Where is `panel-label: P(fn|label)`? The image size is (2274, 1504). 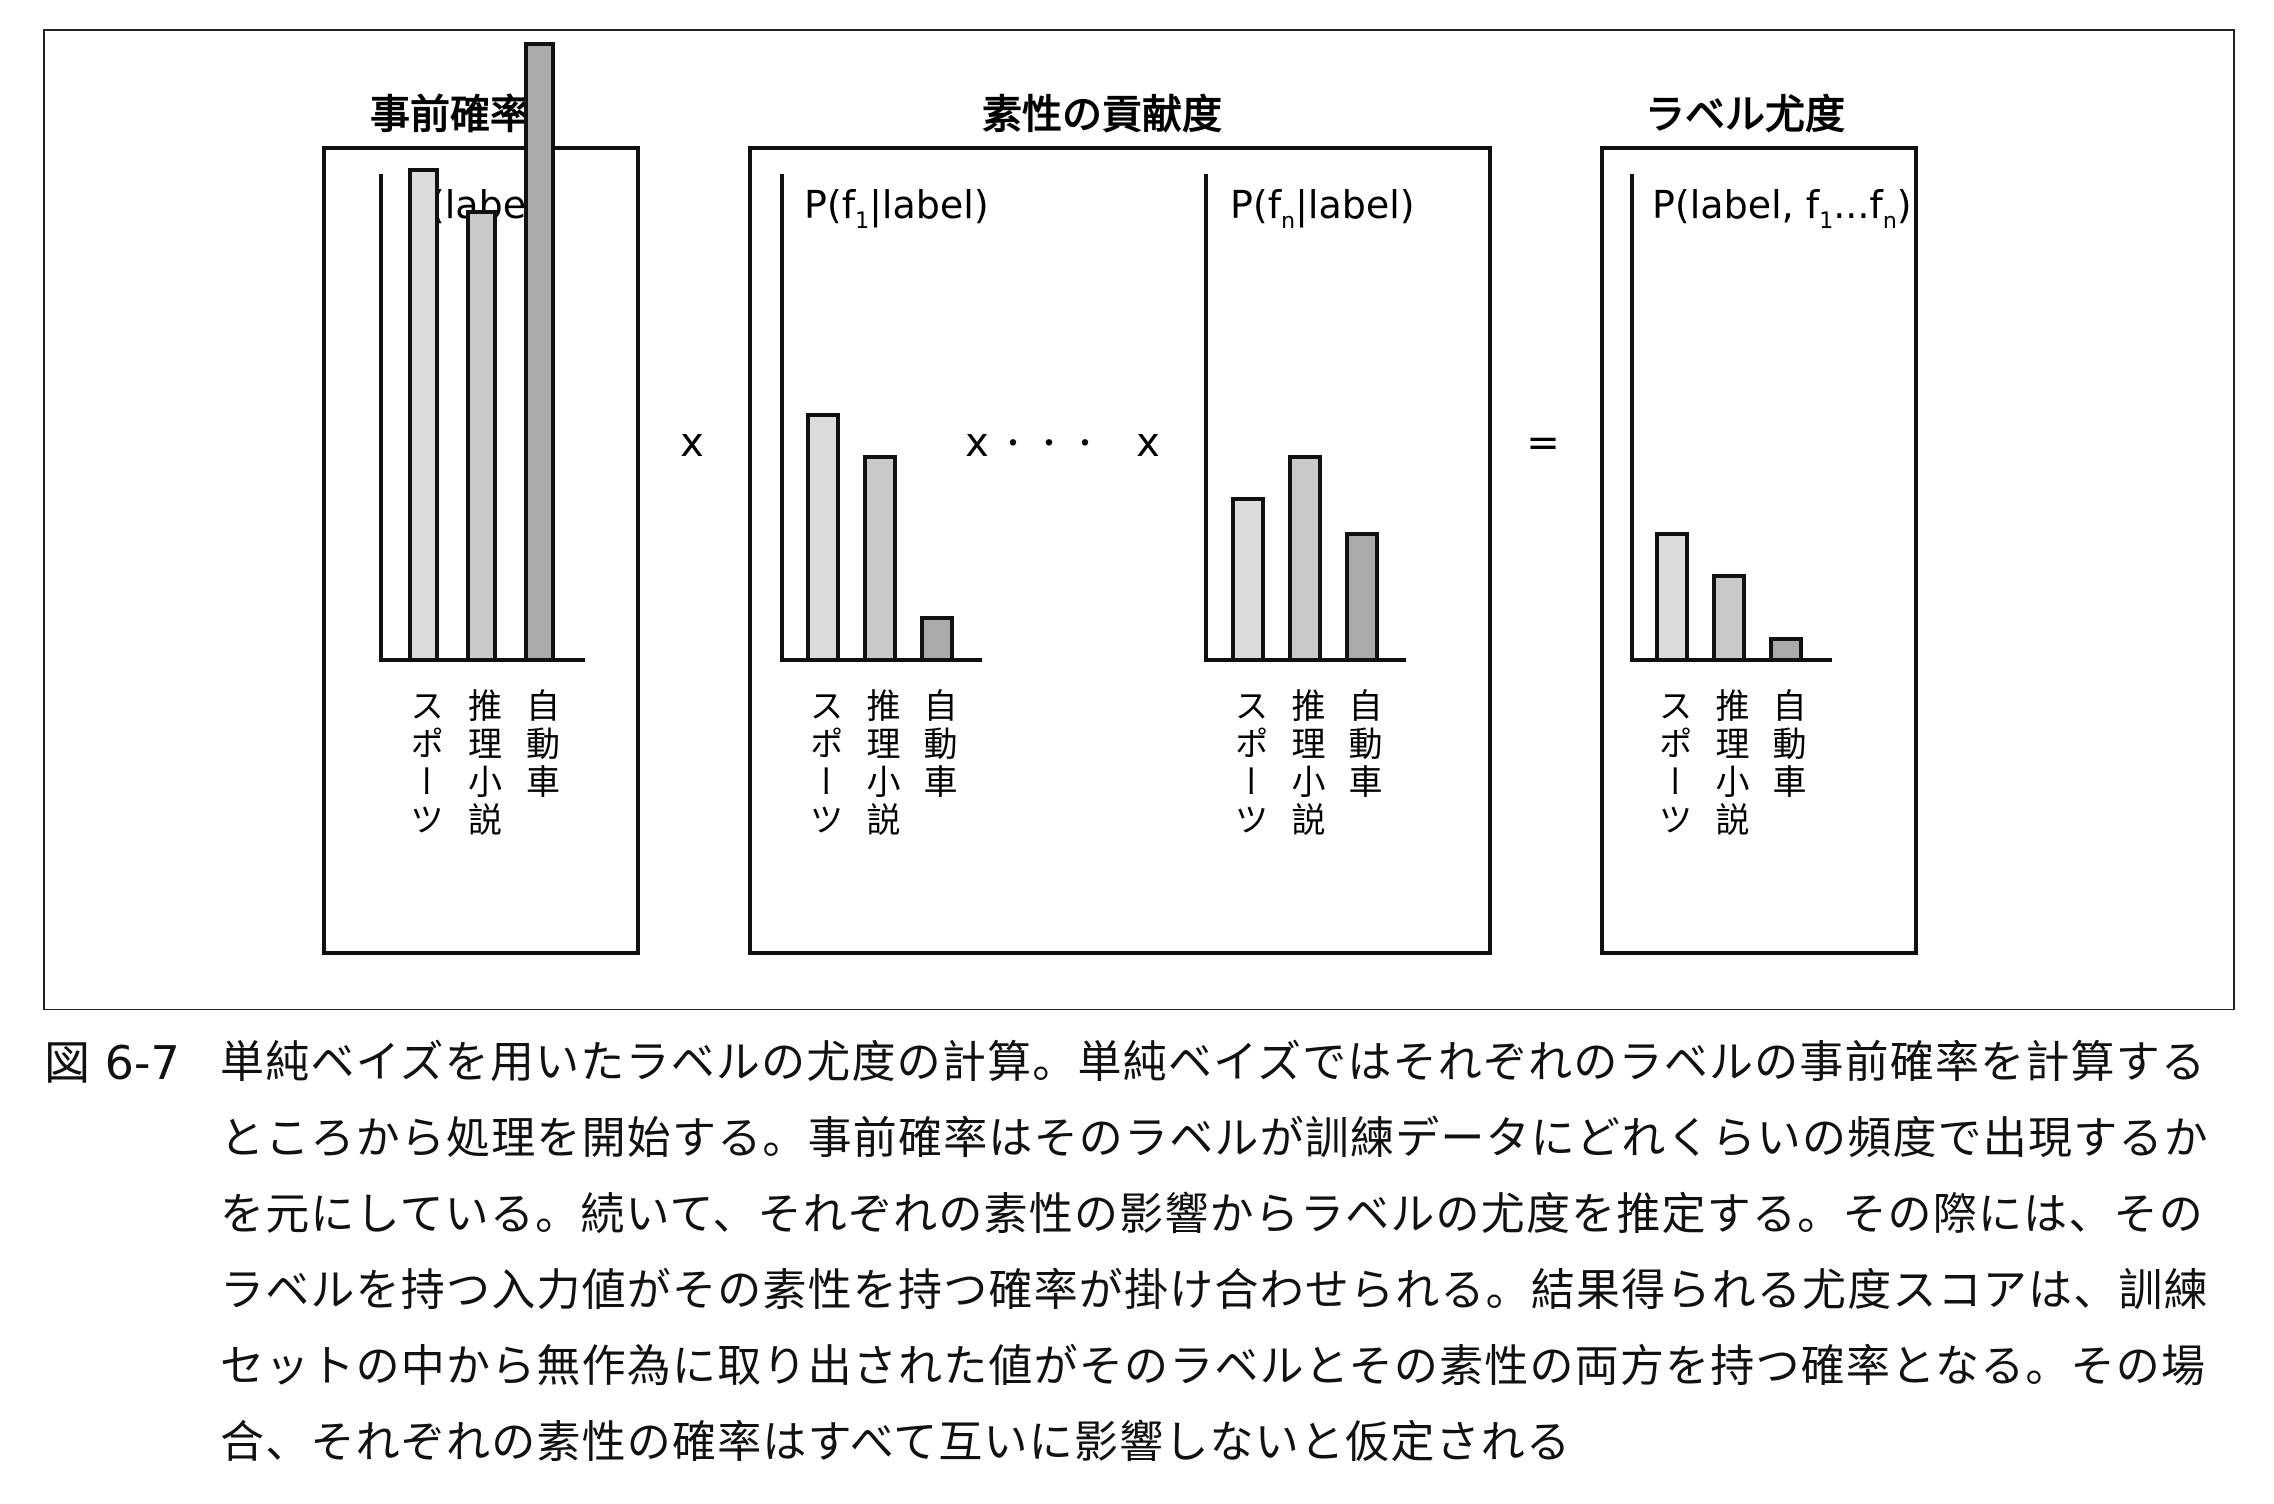 panel-label: P(fn|label) is located at coordinates (1322, 208).